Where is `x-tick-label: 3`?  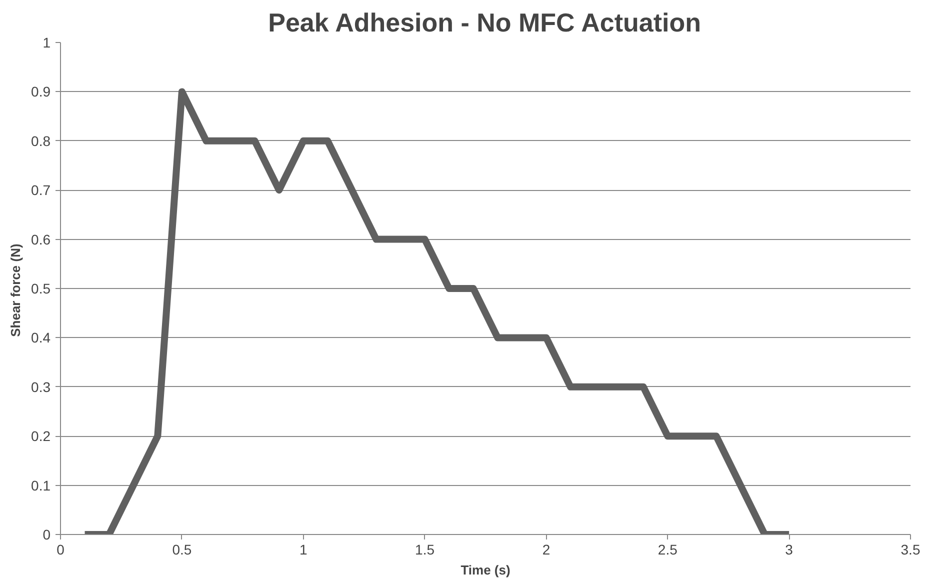
x-tick-label: 3 is located at coordinates (789, 550).